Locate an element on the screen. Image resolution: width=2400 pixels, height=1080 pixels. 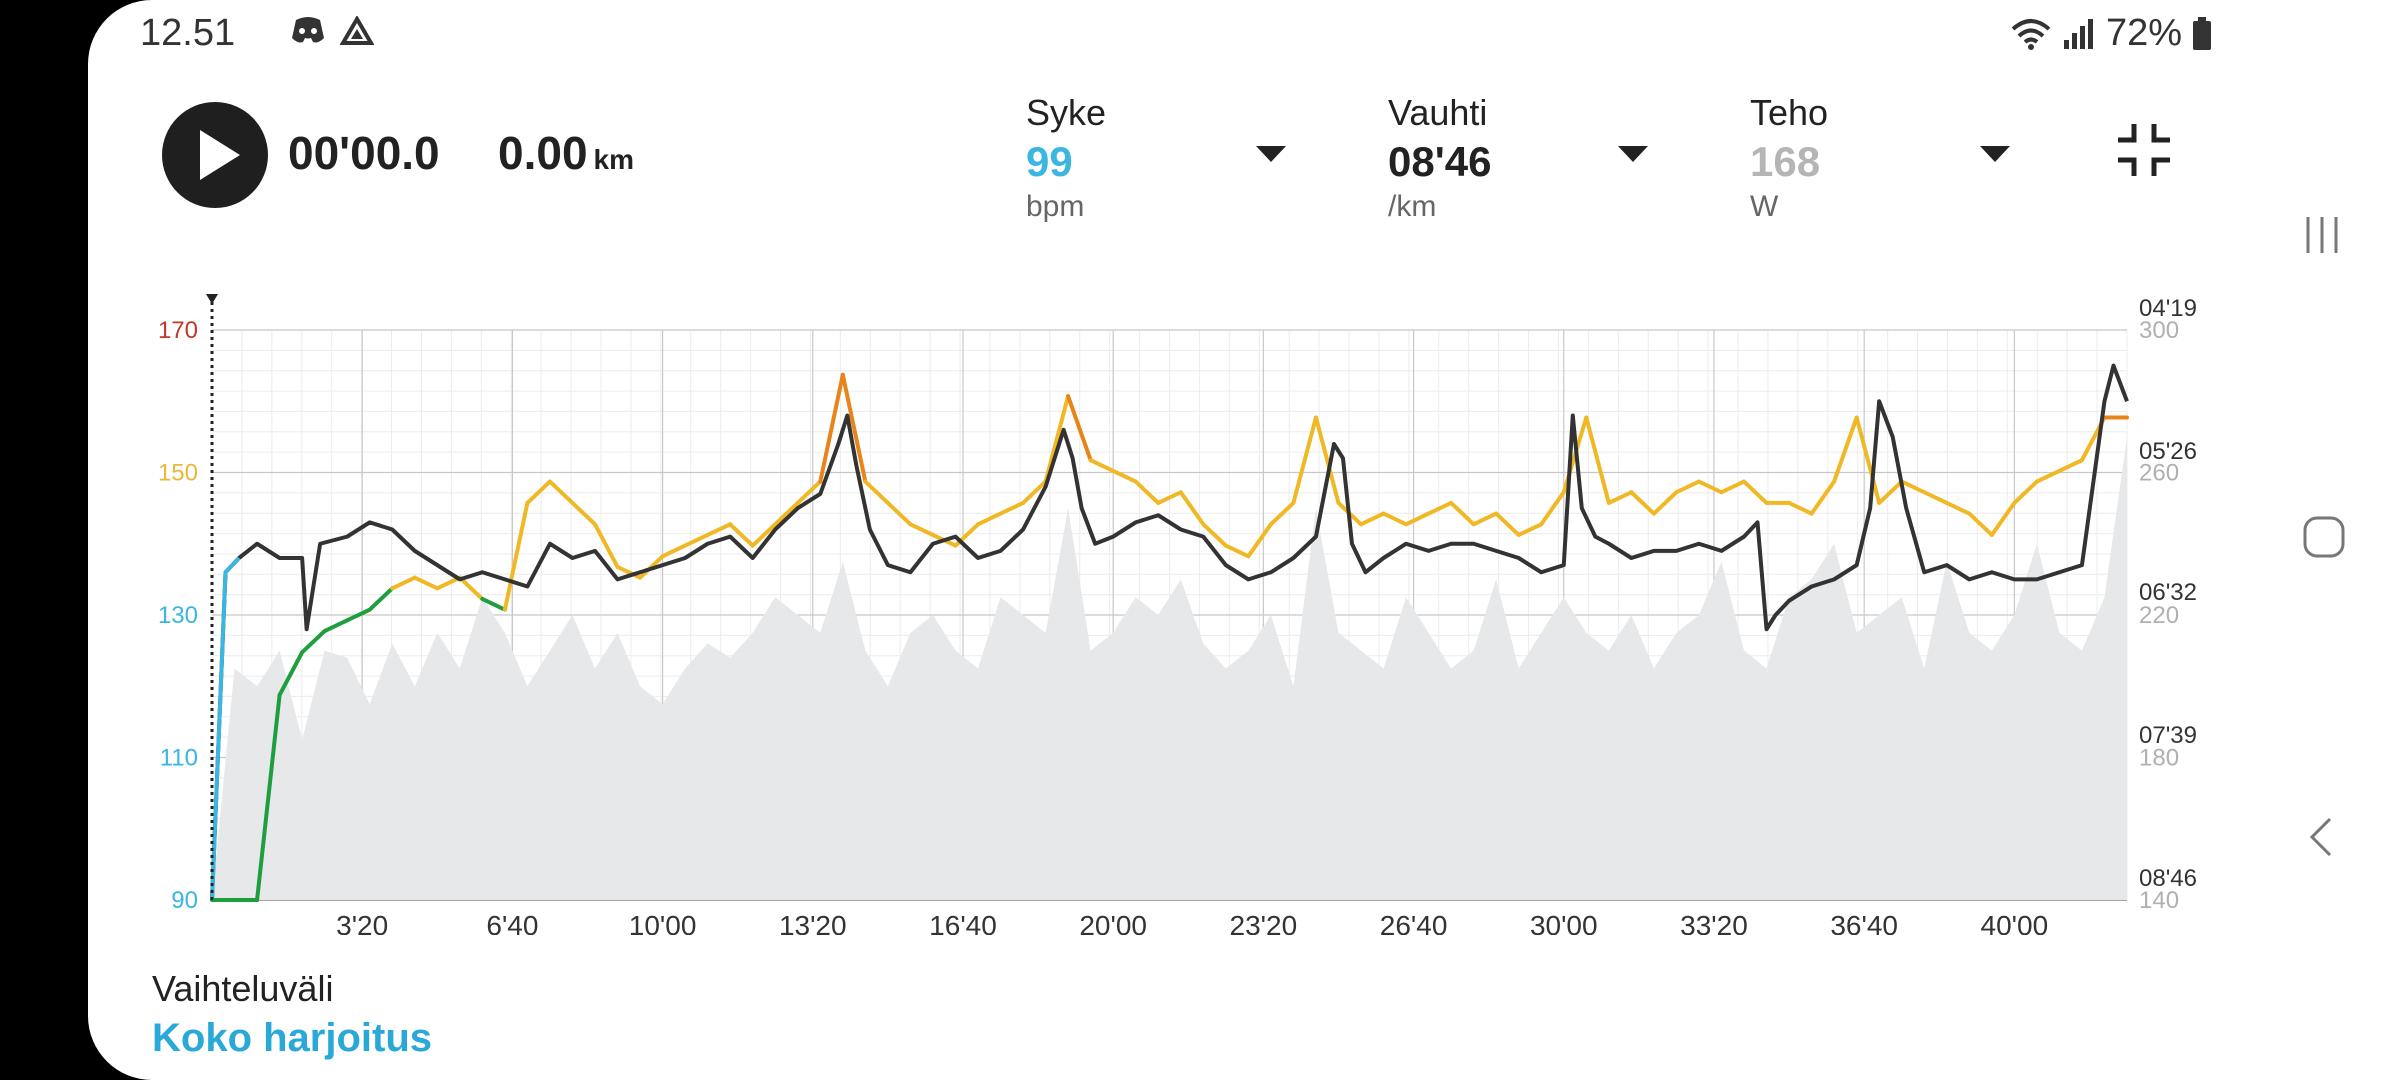
power-tick-label: 140 is located at coordinates (2159, 900).